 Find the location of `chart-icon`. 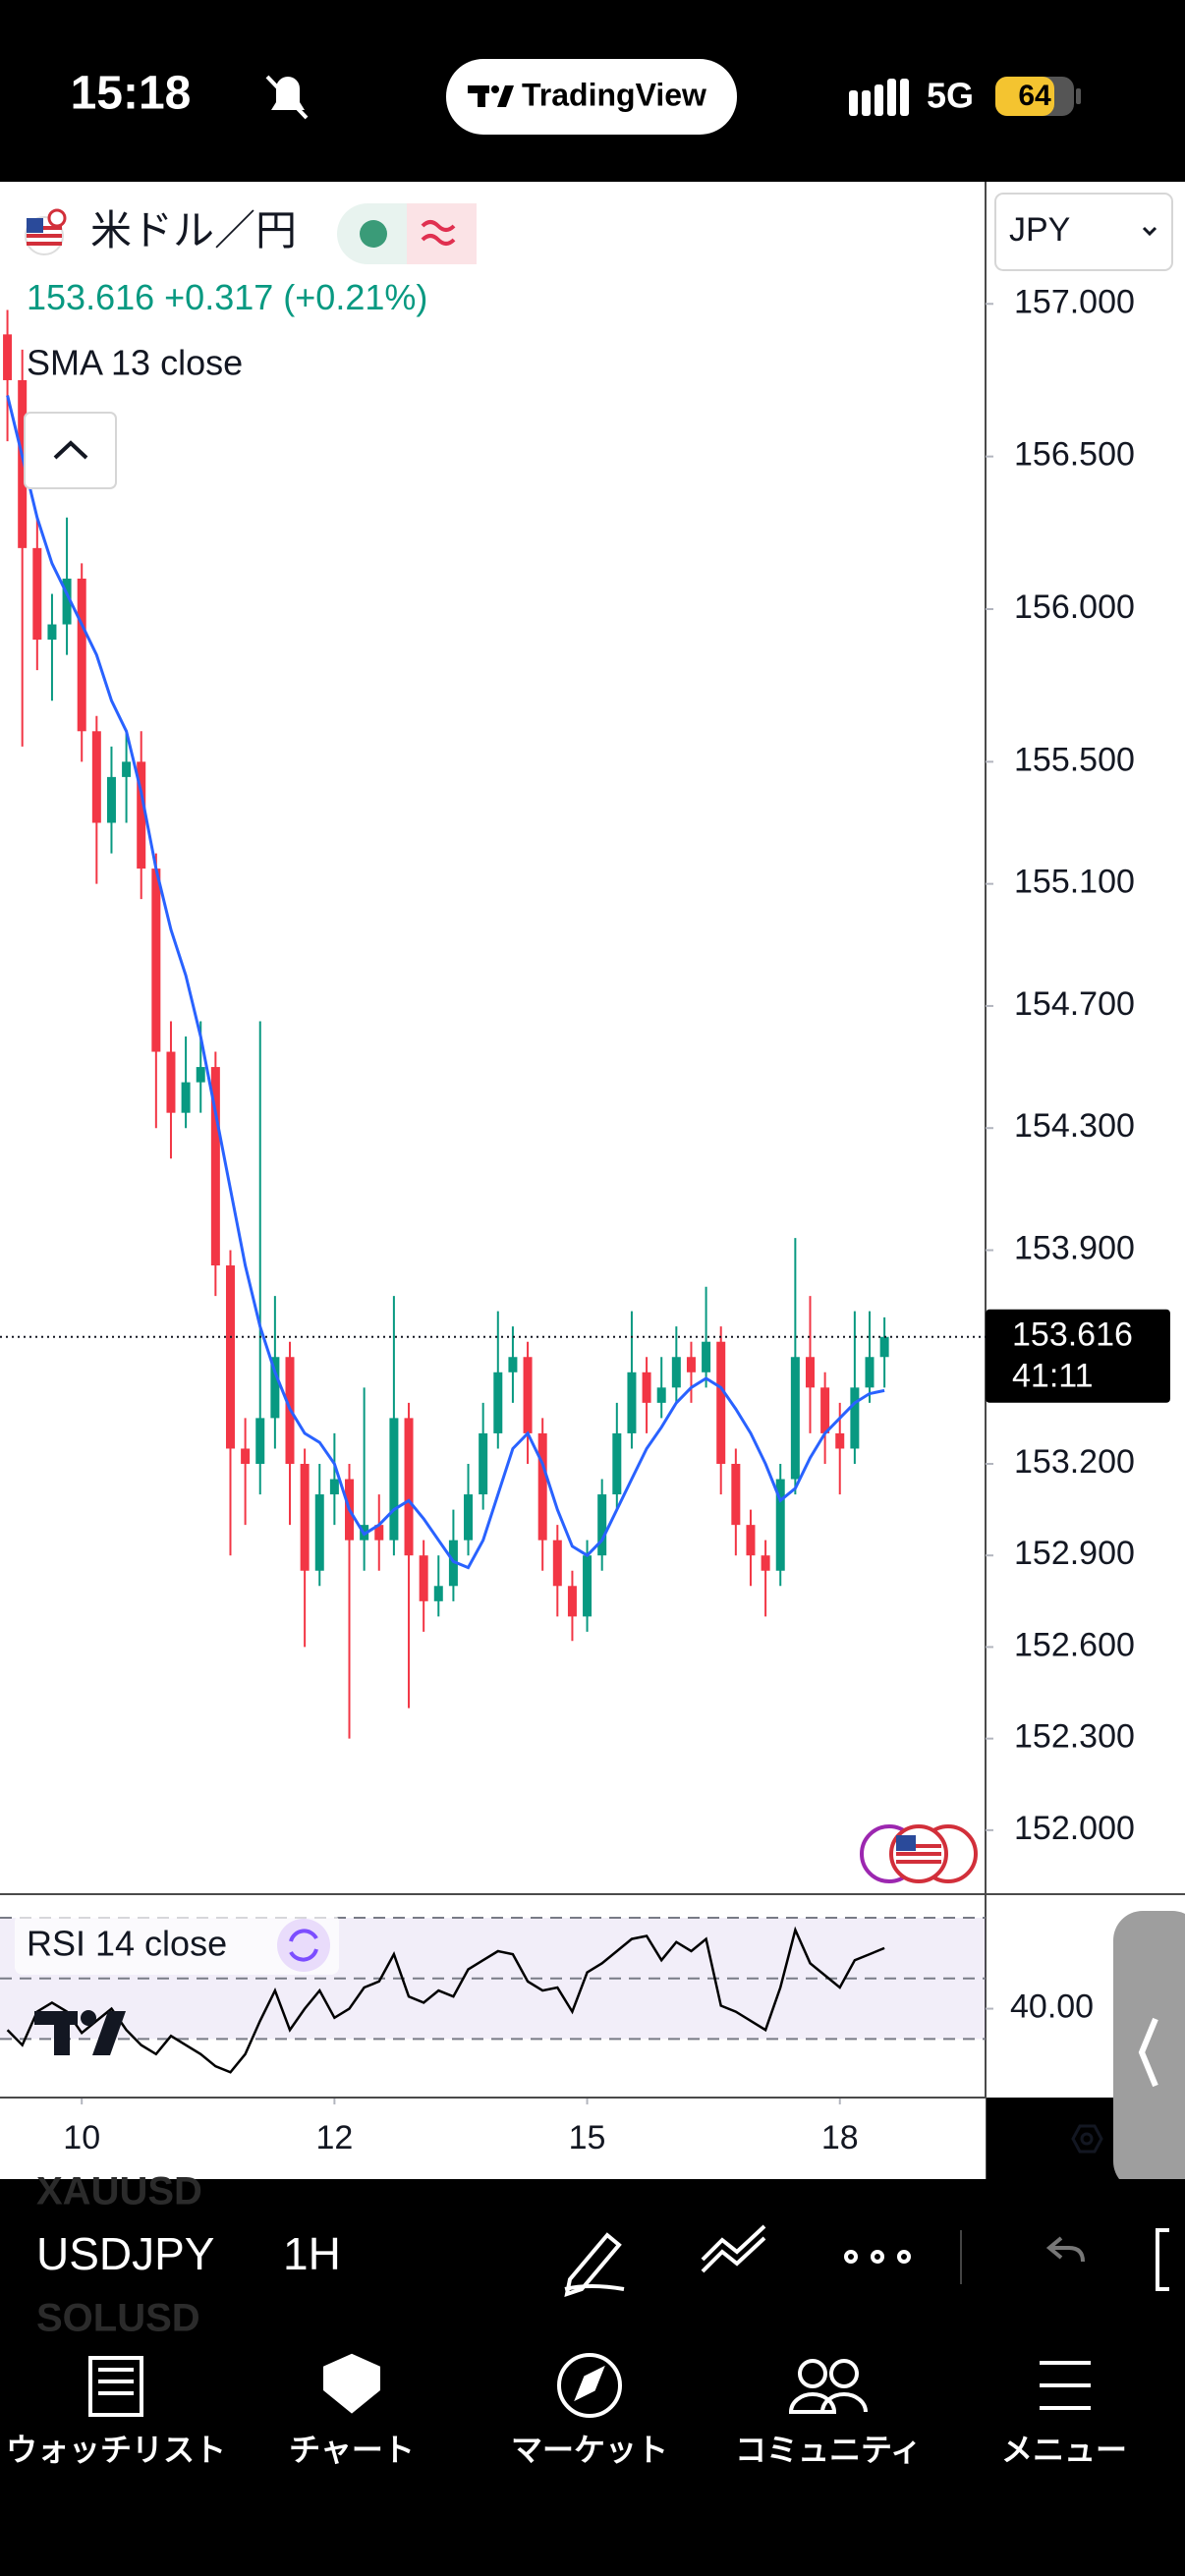

chart-icon is located at coordinates (352, 2383).